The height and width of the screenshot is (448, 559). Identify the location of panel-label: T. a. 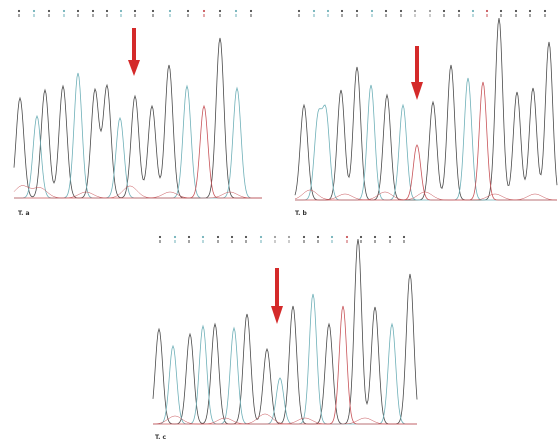
(24, 213).